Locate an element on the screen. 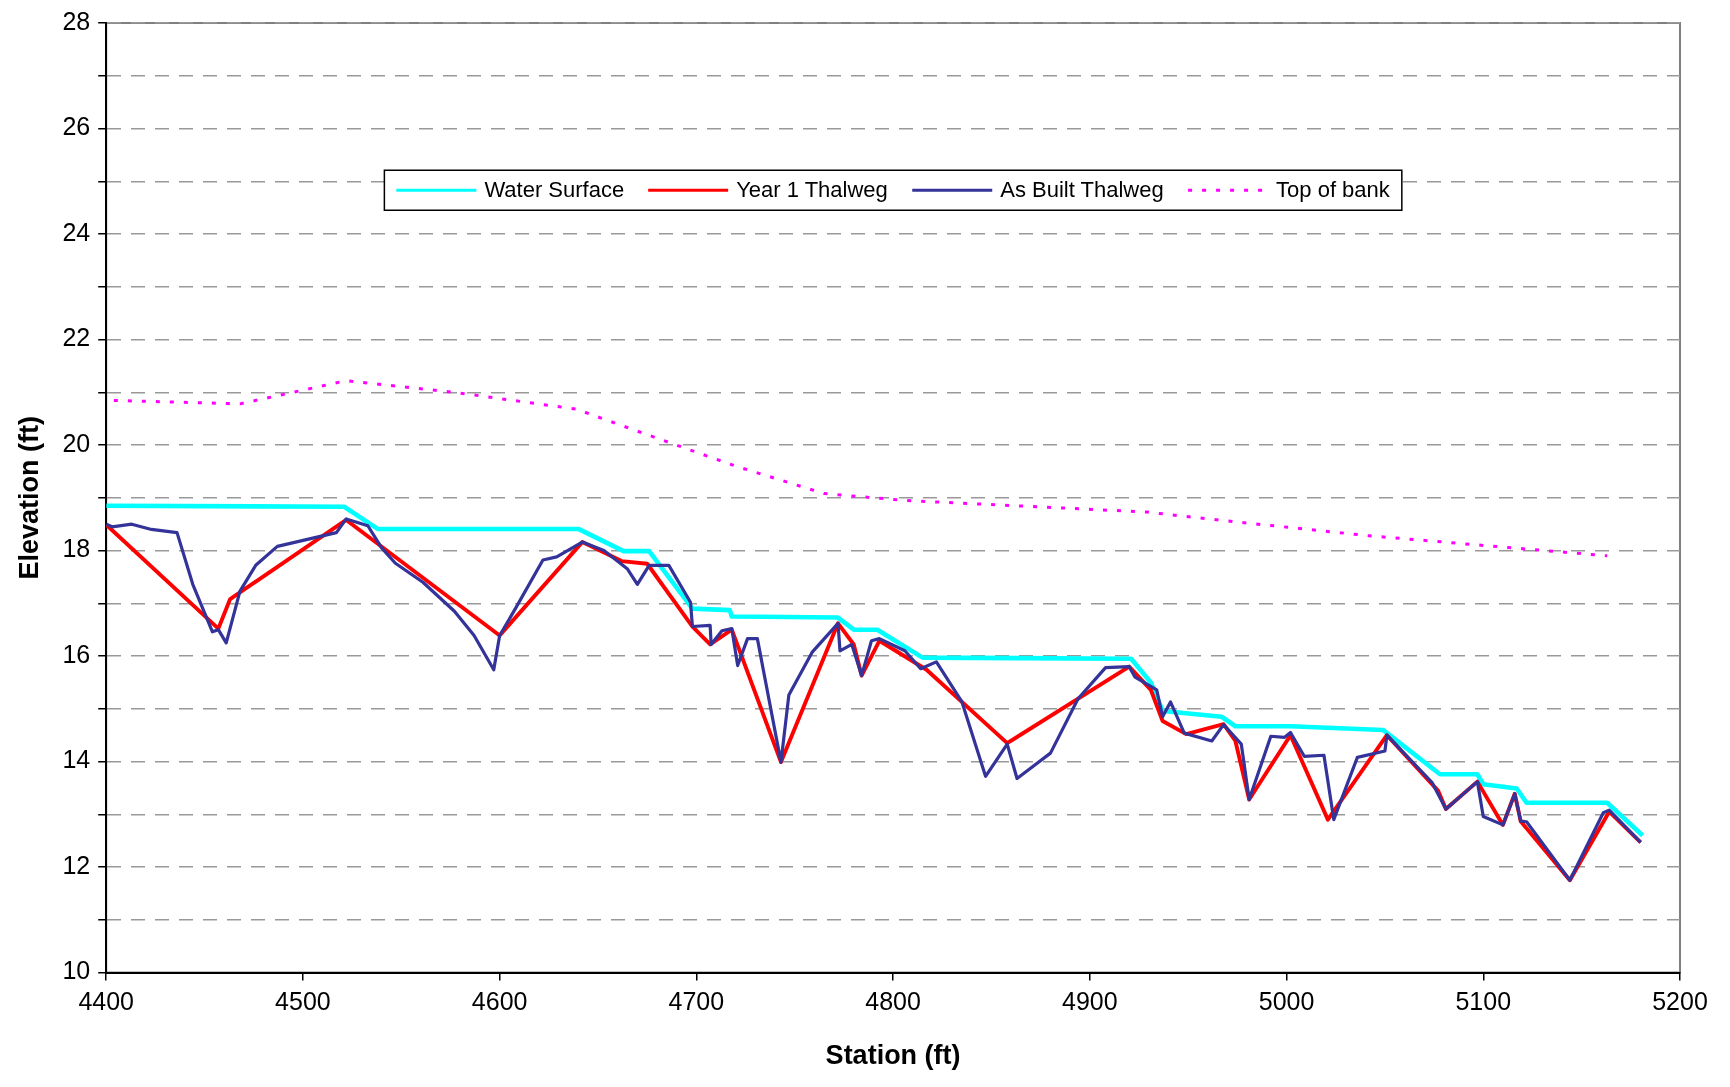 The width and height of the screenshot is (1730, 1087). y-tick-label: 12 is located at coordinates (76, 864).